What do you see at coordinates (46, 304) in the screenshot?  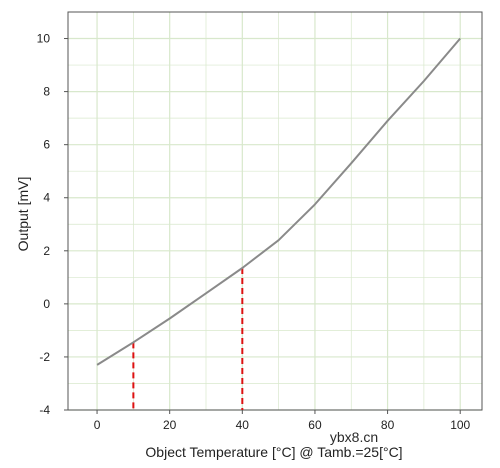 I see `y-tick-label: 0` at bounding box center [46, 304].